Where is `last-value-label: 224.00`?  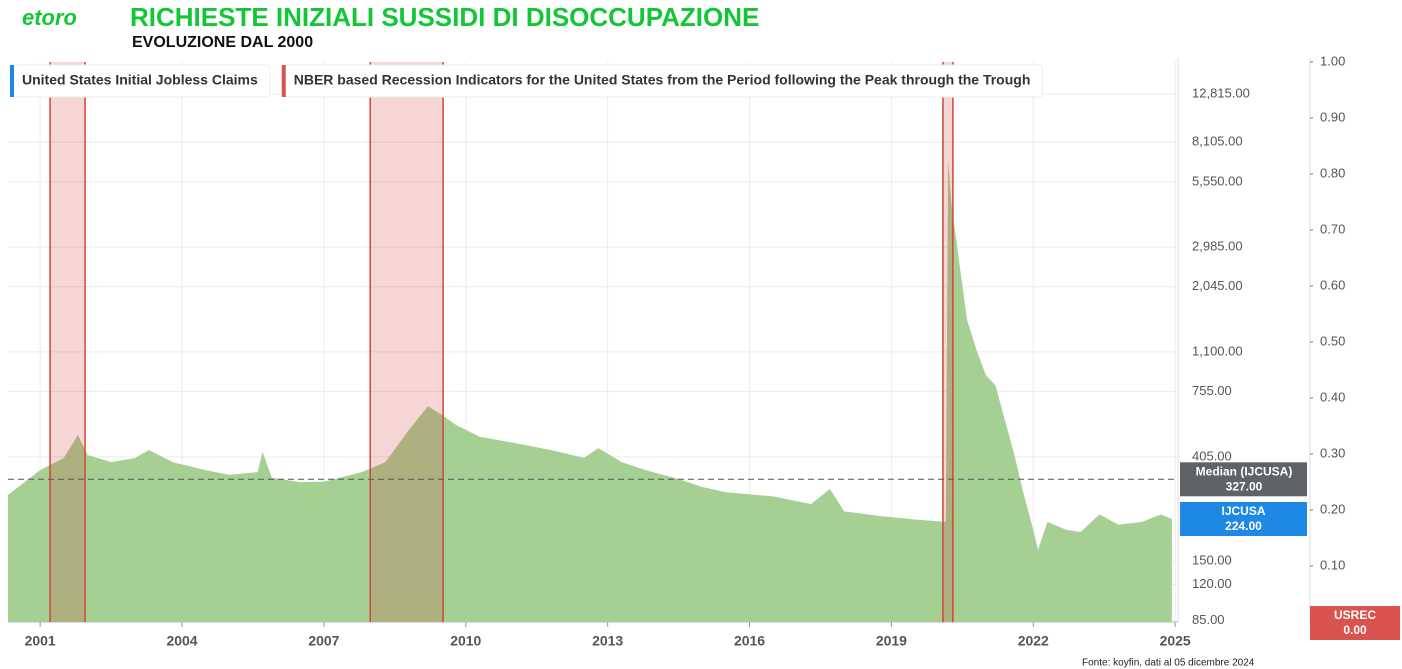
last-value-label: 224.00 is located at coordinates (1243, 526).